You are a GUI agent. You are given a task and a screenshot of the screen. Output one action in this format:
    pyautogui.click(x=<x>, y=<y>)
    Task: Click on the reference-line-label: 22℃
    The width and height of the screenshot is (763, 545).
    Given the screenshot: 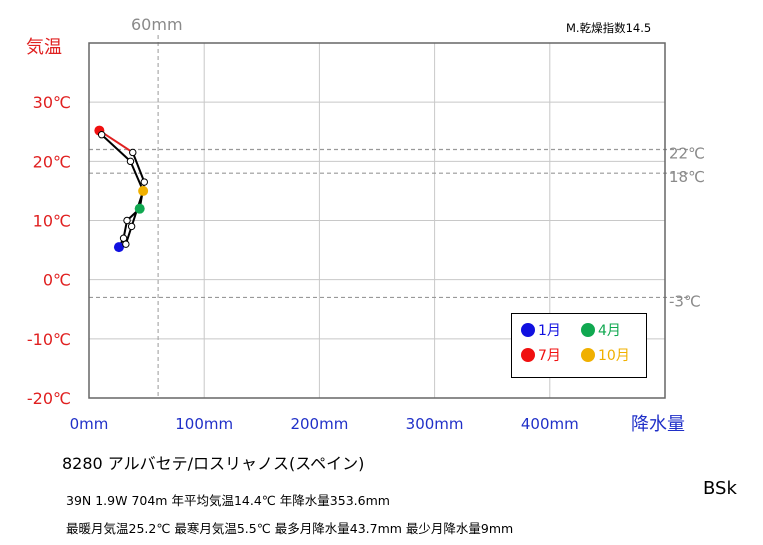 What is the action you would take?
    pyautogui.click(x=687, y=154)
    